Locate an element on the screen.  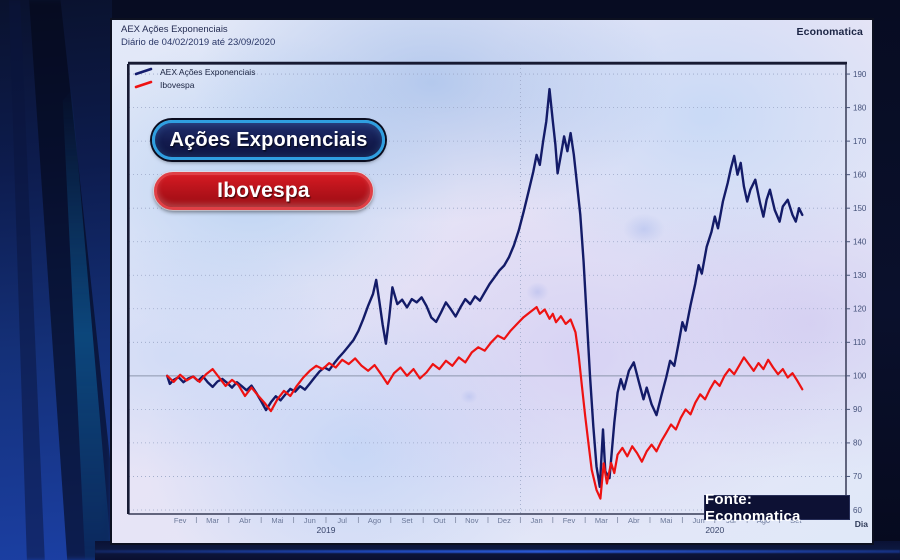
chart-subtitle: Diário de 04/02/2019 até 23/09/2020 is located at coordinates (198, 42).